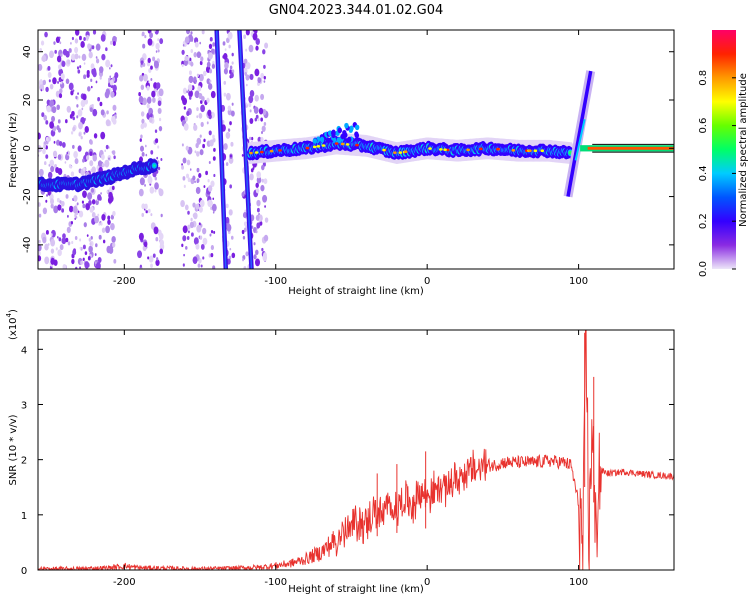 This screenshot has height=600, width=750. Describe the element at coordinates (245, 149) in the screenshot. I see `heatmap-streak-core` at that location.